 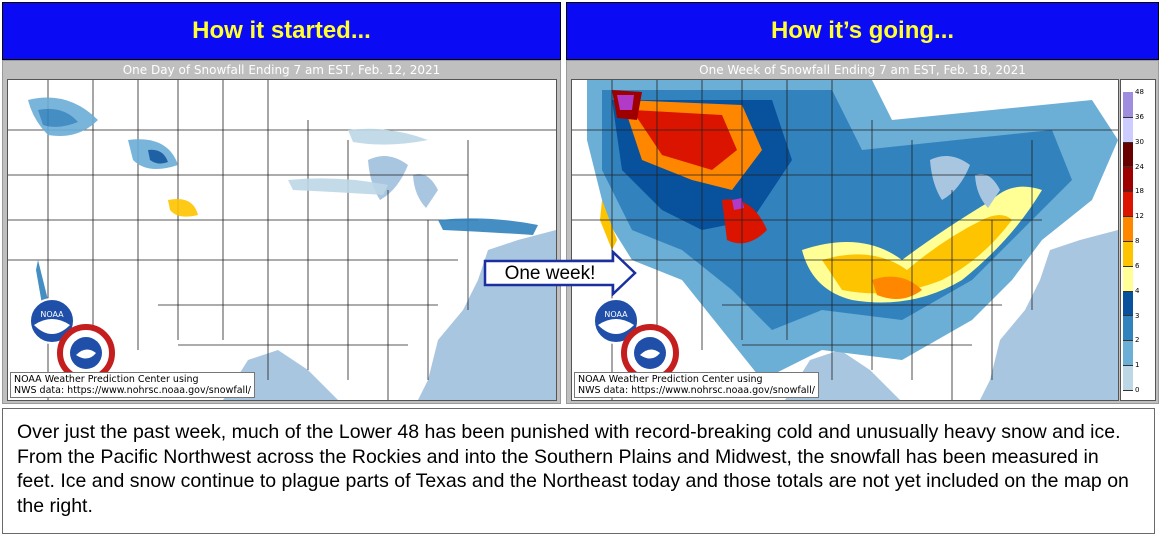 I want to click on colorbar-tick-label: 18, so click(x=1139, y=191).